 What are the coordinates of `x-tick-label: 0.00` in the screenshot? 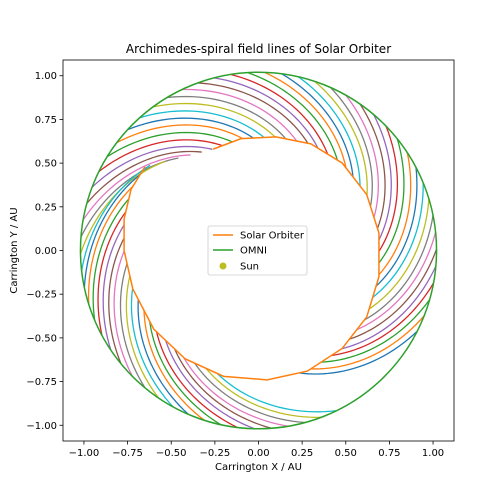 It's located at (258, 453).